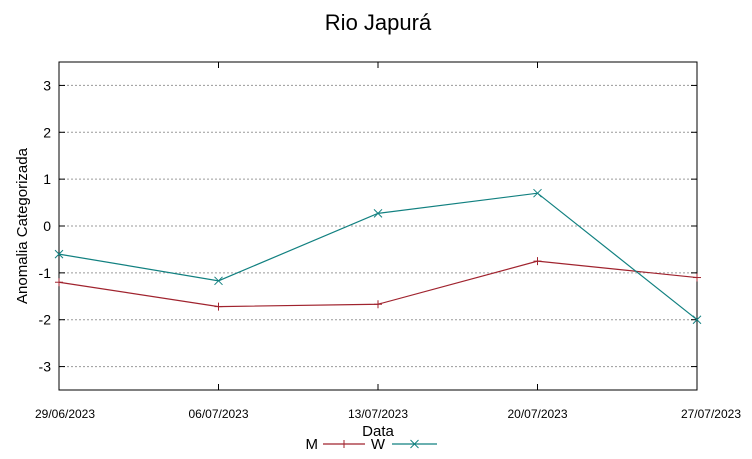 The image size is (752, 459). What do you see at coordinates (47, 179) in the screenshot?
I see `y-tick-label: 1` at bounding box center [47, 179].